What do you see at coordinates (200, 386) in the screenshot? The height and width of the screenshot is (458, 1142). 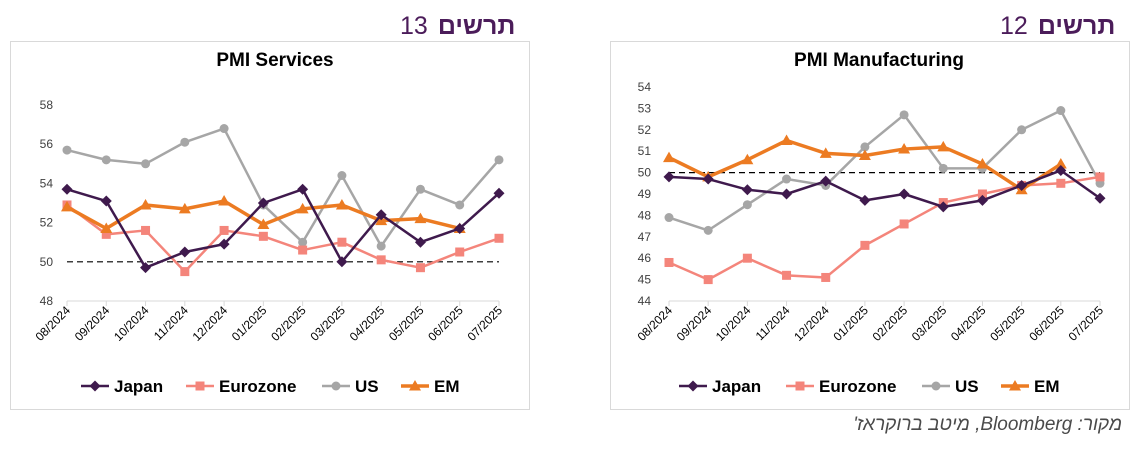 I see `pmi-services-legend-marker-eurozone` at bounding box center [200, 386].